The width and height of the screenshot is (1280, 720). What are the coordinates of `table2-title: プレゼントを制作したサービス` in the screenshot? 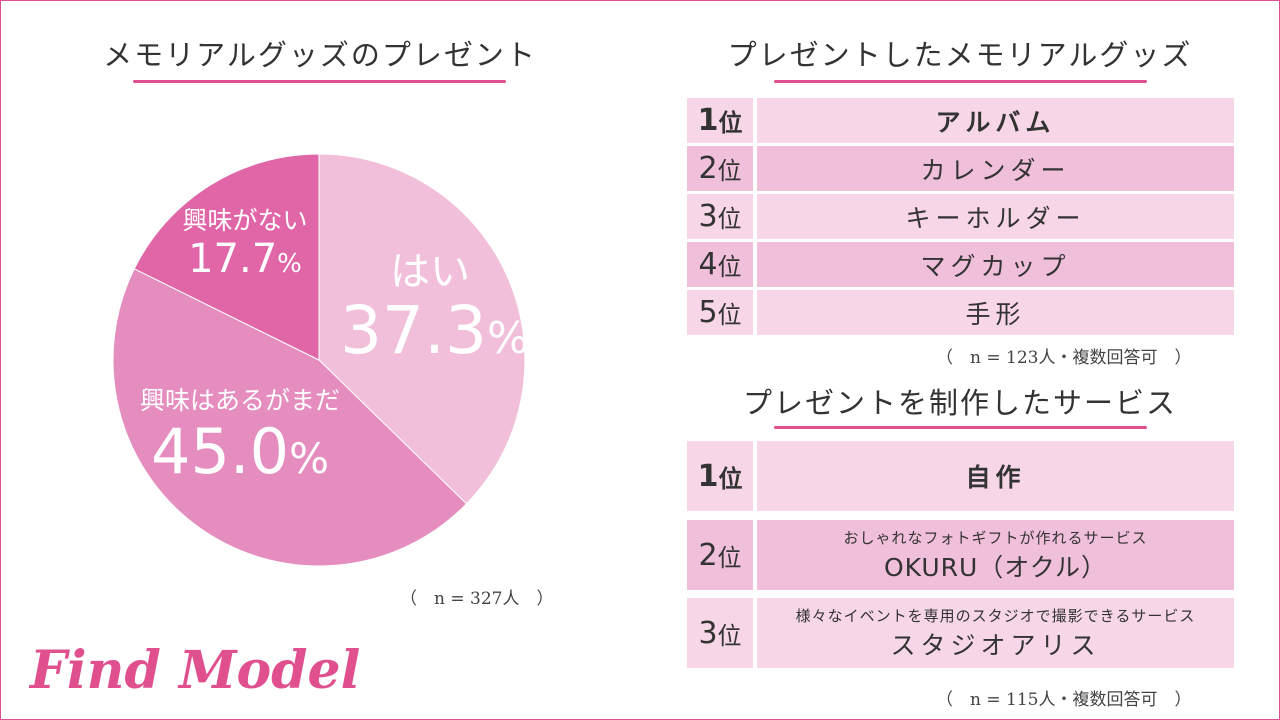 It's located at (959, 403).